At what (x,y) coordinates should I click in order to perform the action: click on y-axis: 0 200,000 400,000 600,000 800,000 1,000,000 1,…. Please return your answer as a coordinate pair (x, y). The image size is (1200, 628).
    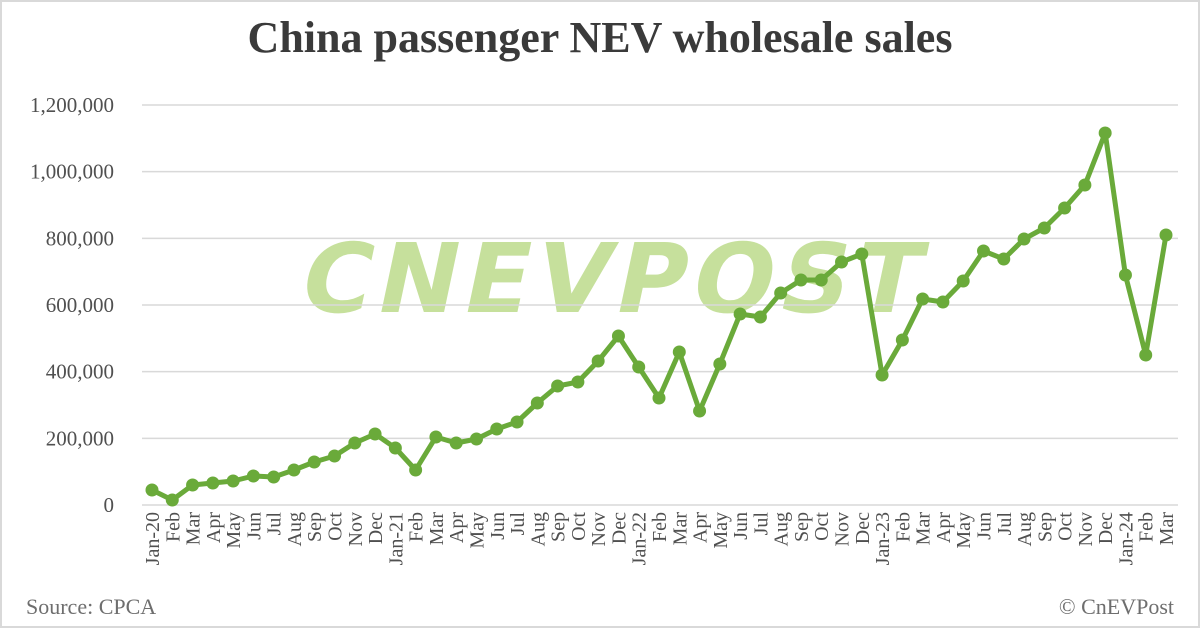
    Looking at the image, I should click on (72, 305).